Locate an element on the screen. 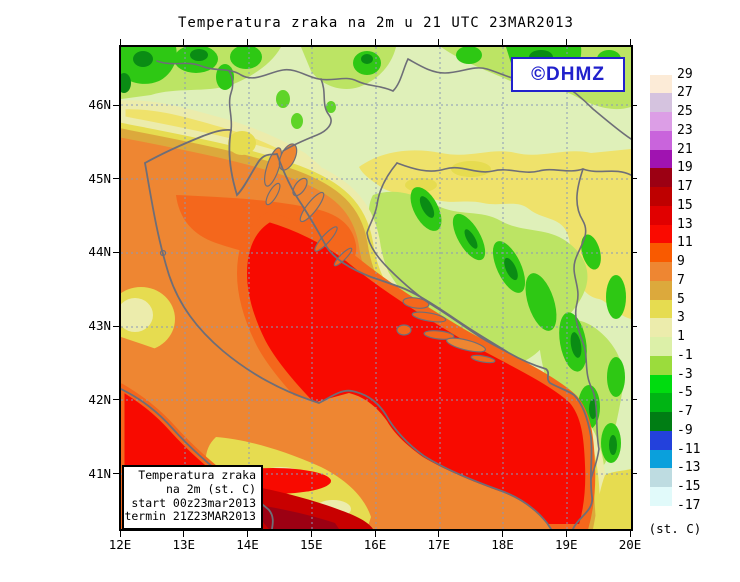  lon-tick-label: 13E is located at coordinates (184, 544).